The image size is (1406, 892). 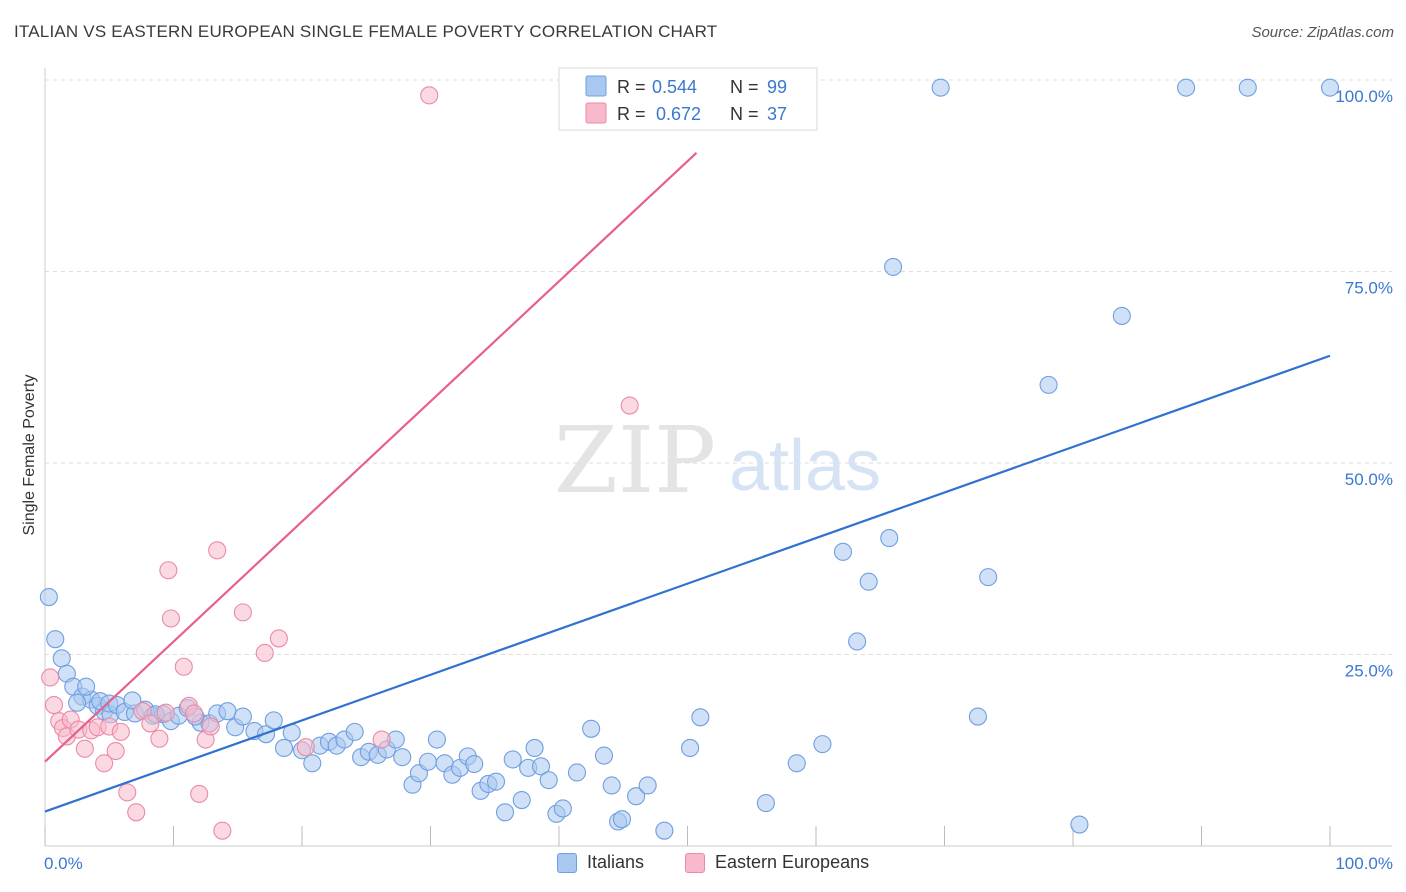 What do you see at coordinates (744, 87) in the screenshot?
I see `legend-n-label-italians: N =` at bounding box center [744, 87].